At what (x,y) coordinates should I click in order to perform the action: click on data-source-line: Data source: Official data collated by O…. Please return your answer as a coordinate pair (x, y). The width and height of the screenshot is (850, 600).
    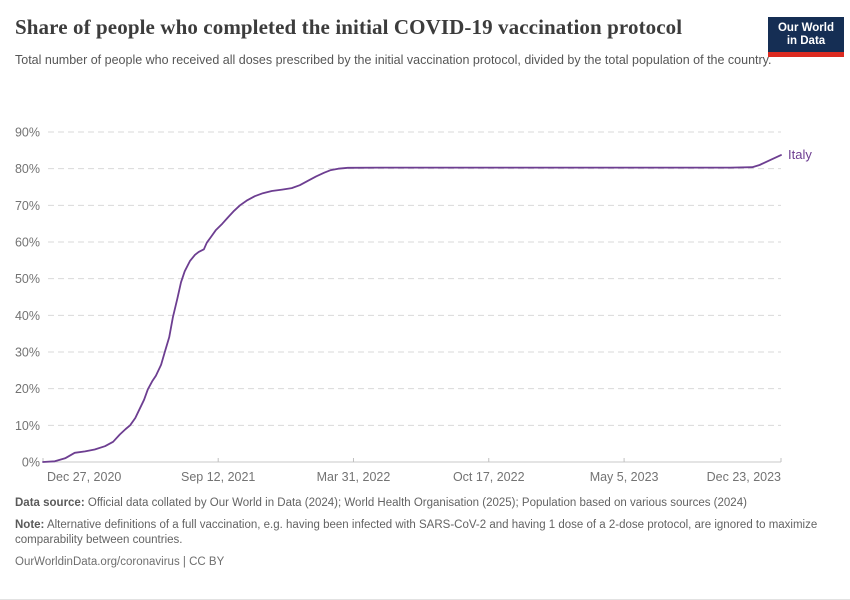
    Looking at the image, I should click on (425, 503).